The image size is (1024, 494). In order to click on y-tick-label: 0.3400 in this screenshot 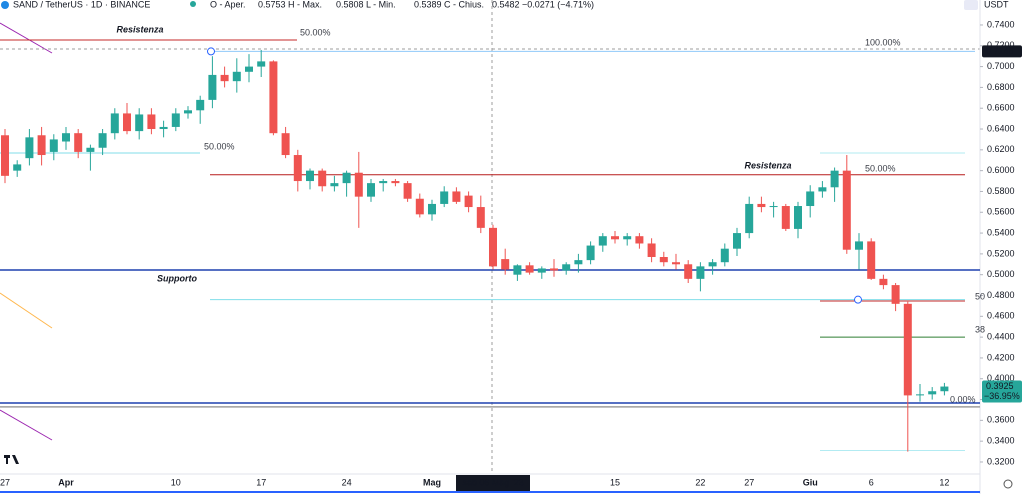, I will do `click(1001, 441)`.